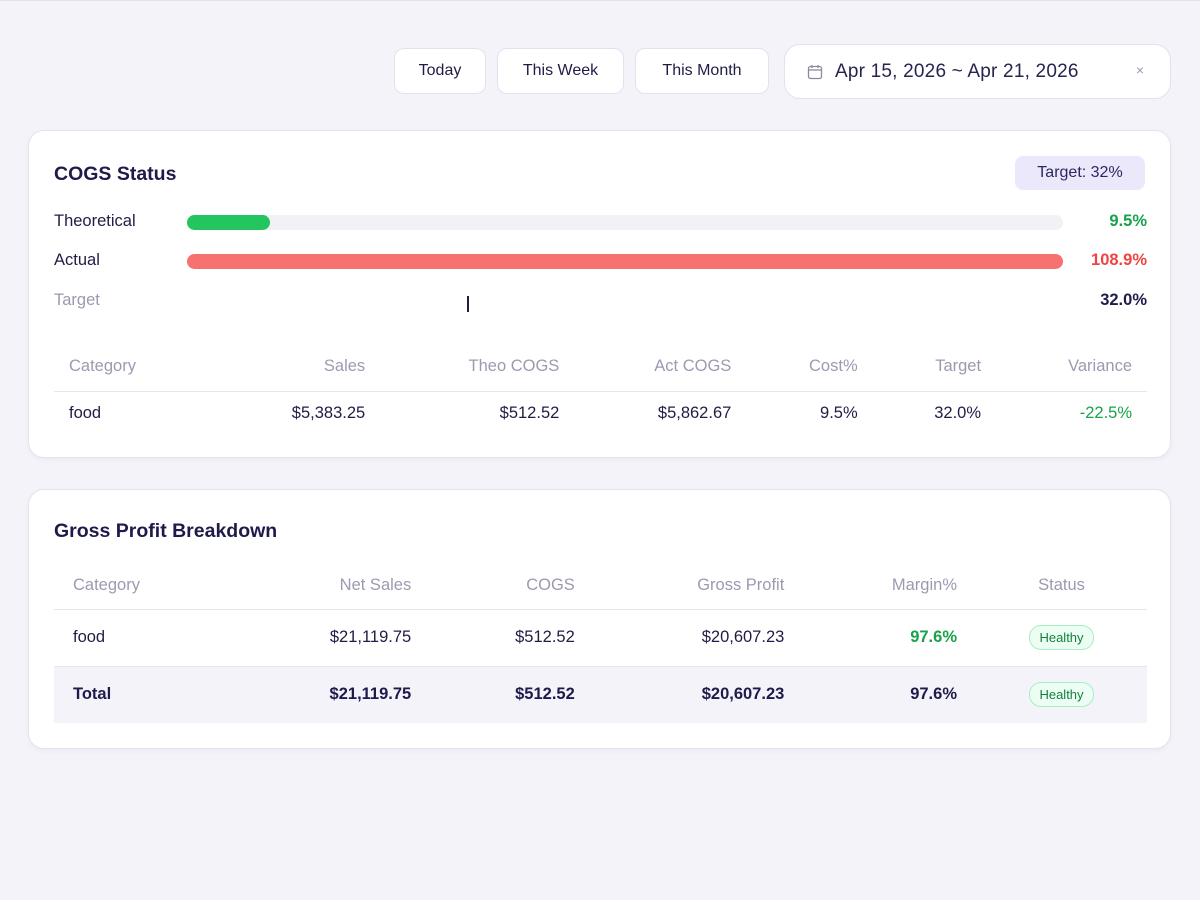 Image resolution: width=1200 pixels, height=900 pixels. I want to click on cell-status: Healthy, so click(1061, 638).